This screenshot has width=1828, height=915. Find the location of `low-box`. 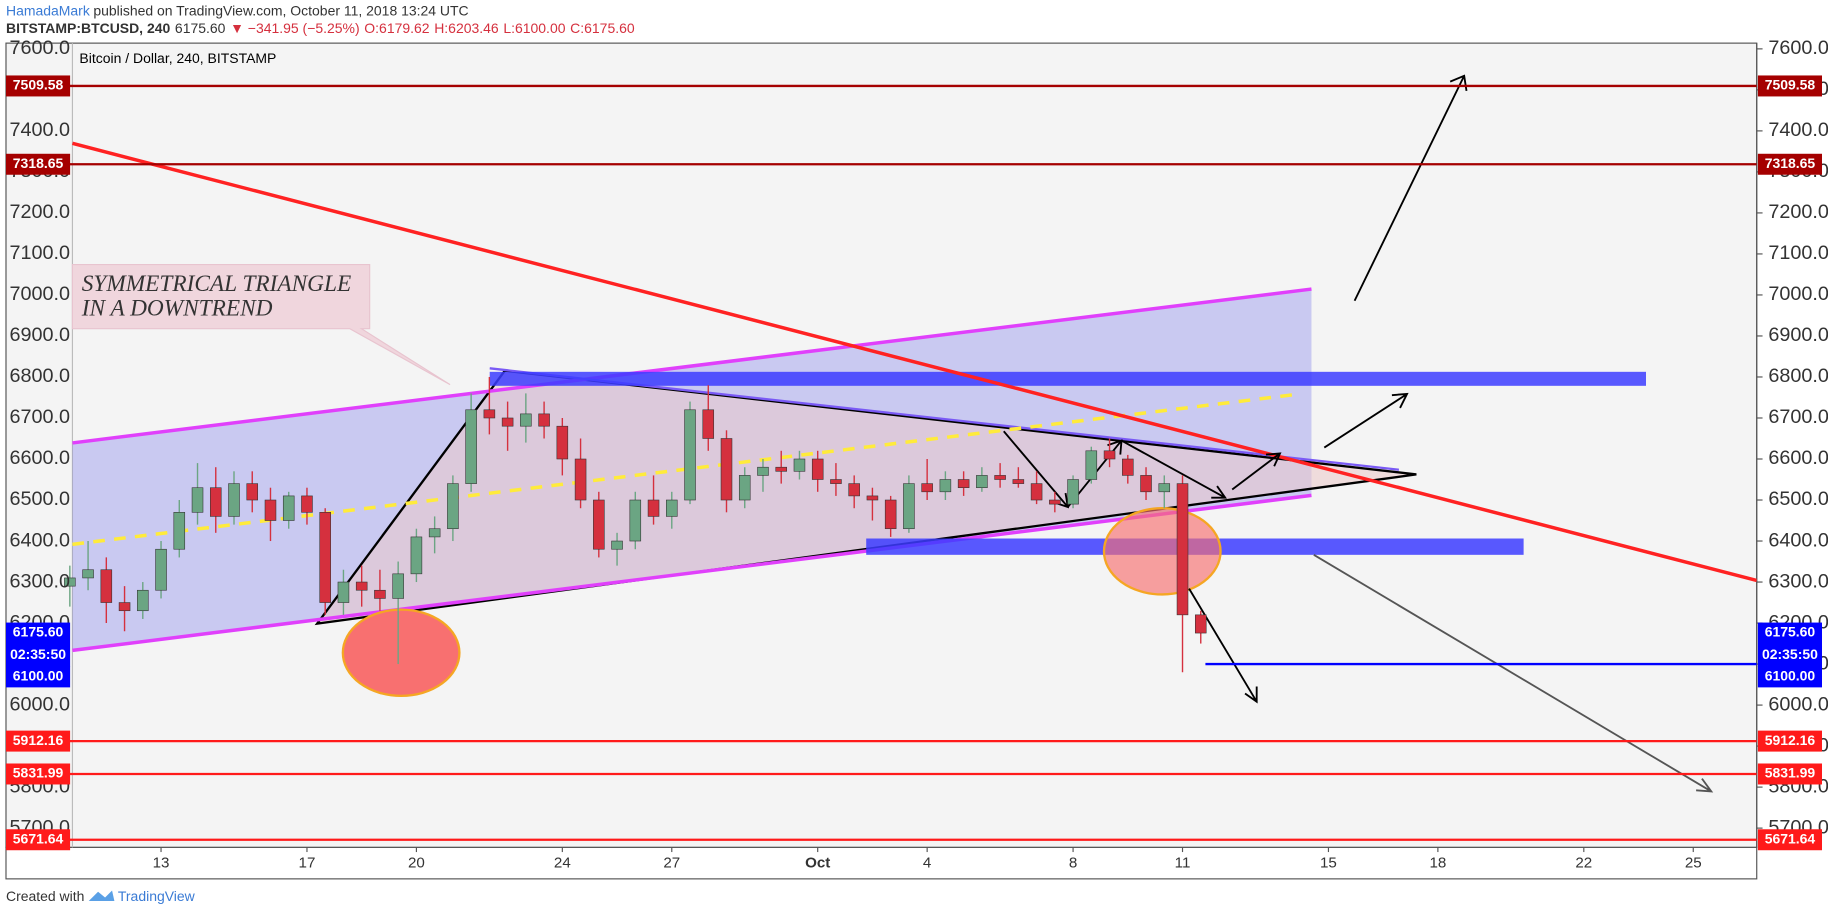

low-box is located at coordinates (38, 677).